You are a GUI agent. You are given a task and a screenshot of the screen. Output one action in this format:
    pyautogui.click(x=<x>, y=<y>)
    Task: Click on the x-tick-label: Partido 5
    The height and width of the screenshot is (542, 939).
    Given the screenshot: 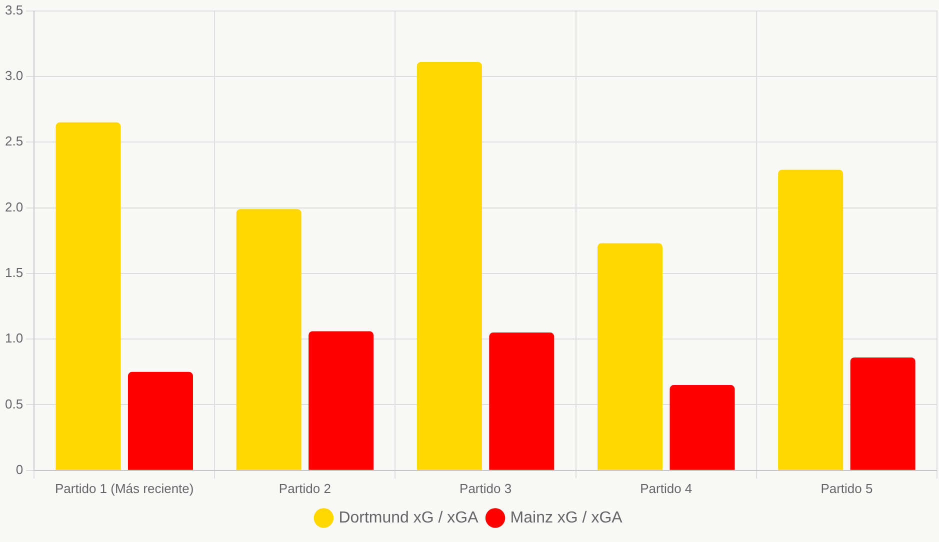 What is the action you would take?
    pyautogui.click(x=846, y=488)
    